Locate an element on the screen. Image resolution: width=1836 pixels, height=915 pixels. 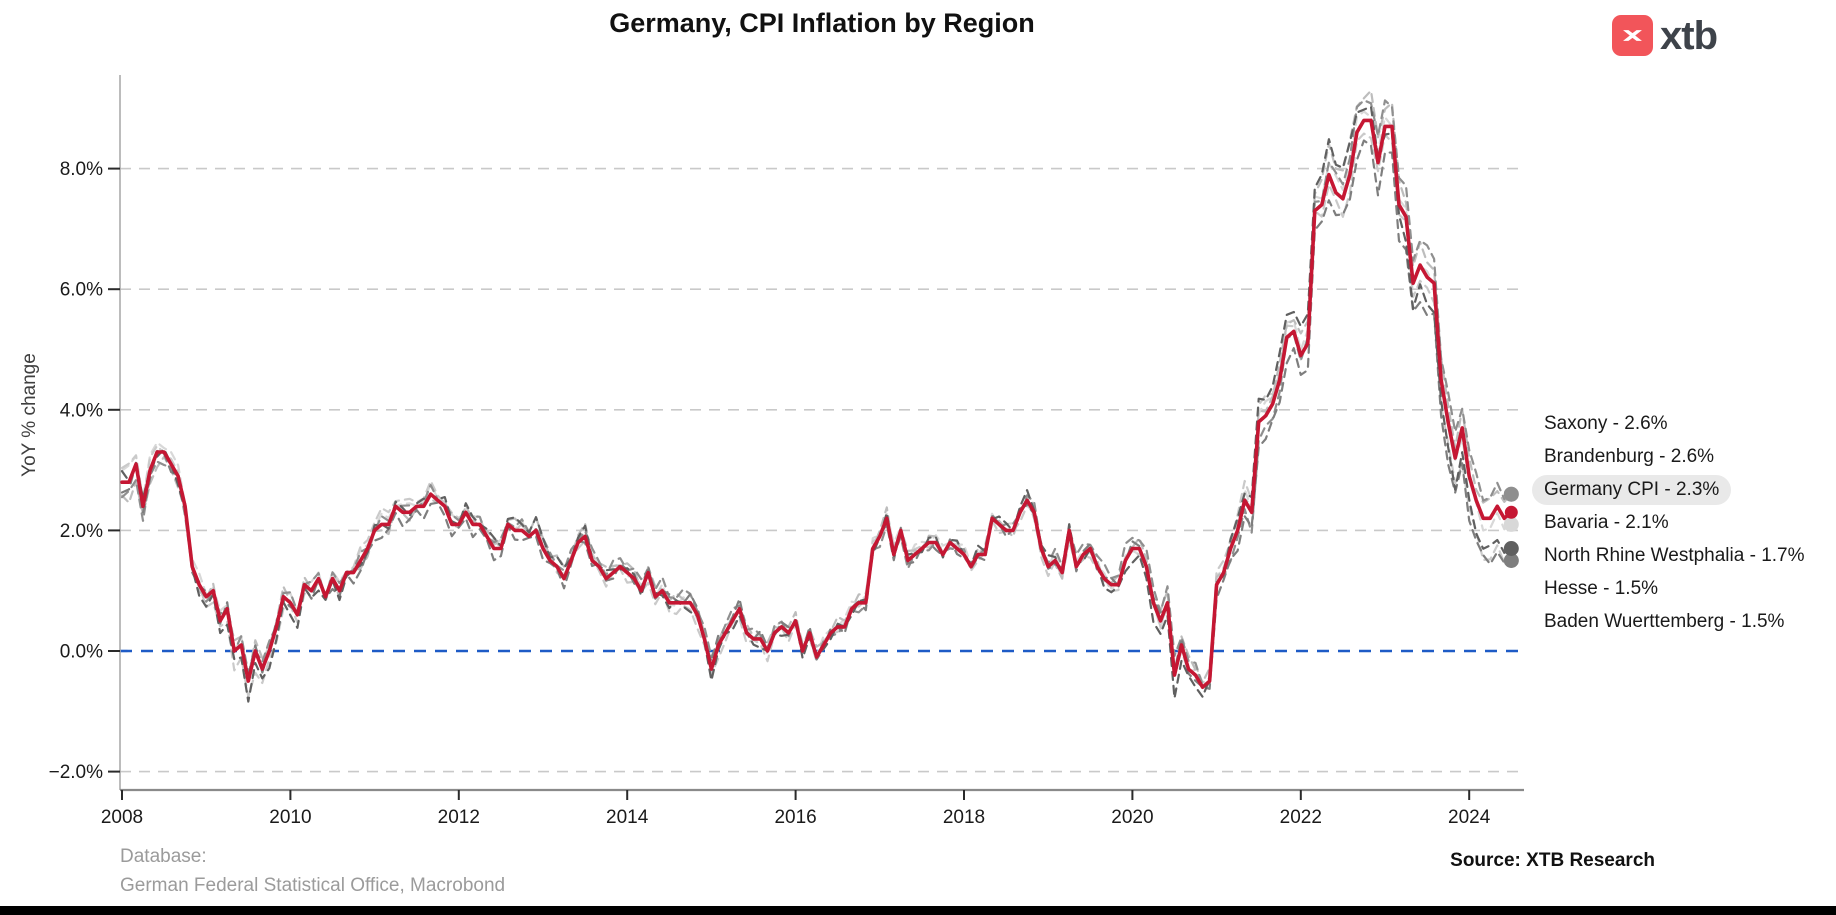
legend-item-label: Brandenburg - 2.6% is located at coordinates (1629, 456).